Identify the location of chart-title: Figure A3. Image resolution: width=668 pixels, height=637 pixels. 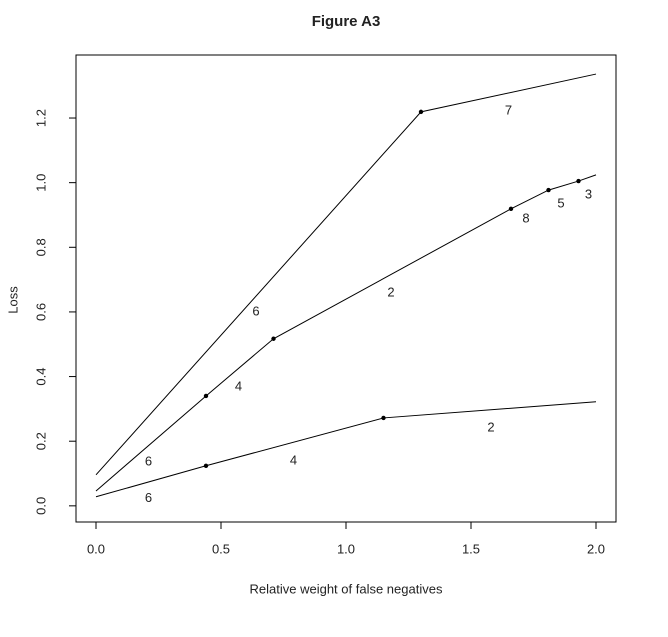
(346, 21).